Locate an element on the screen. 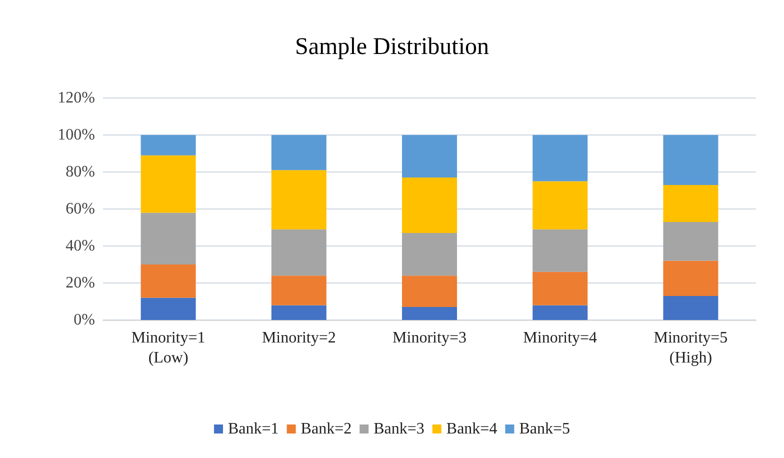 This screenshot has height=458, width=784. y-tick-label: 0% is located at coordinates (84, 320).